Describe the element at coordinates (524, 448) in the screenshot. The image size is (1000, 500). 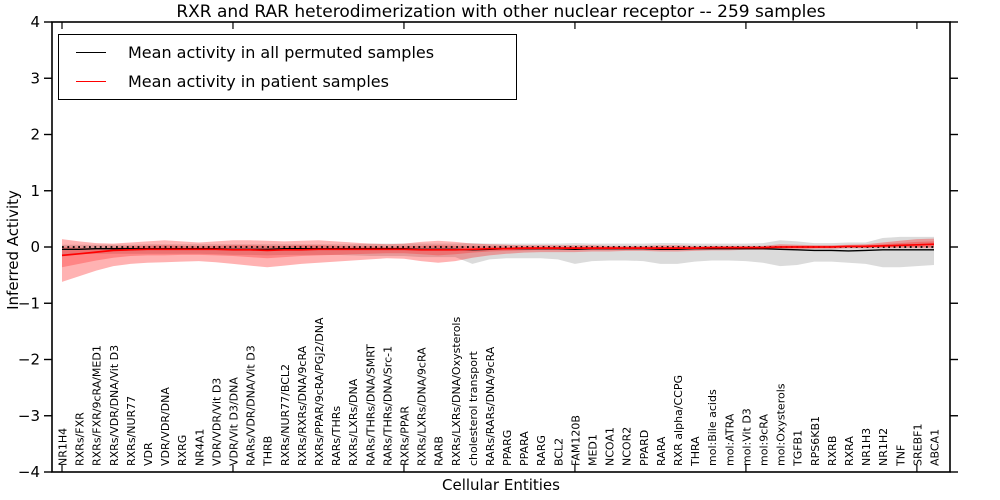
I see `x-category-label: PPARA` at that location.